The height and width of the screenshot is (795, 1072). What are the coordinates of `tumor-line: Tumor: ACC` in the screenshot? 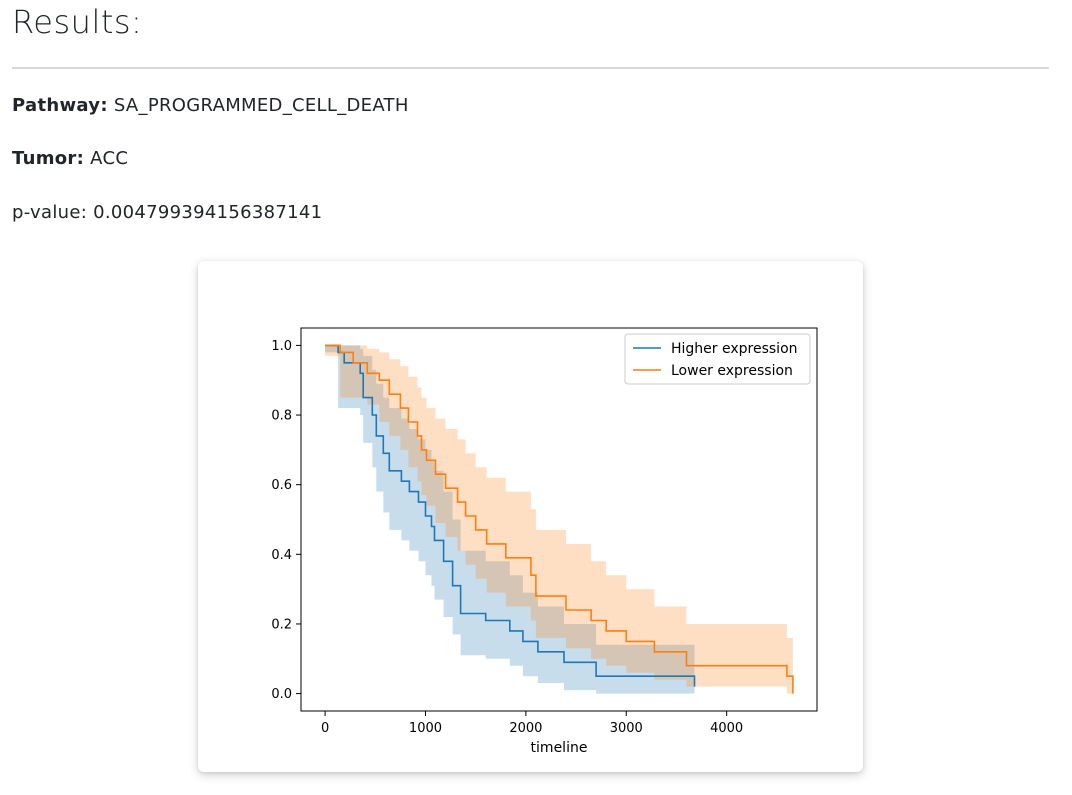 It's located at (70, 159).